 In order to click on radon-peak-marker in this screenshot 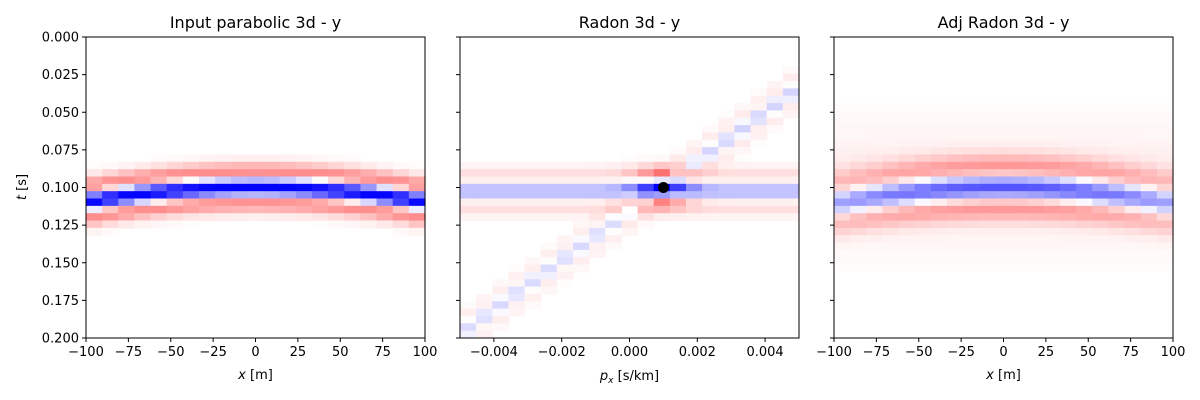, I will do `click(663, 187)`.